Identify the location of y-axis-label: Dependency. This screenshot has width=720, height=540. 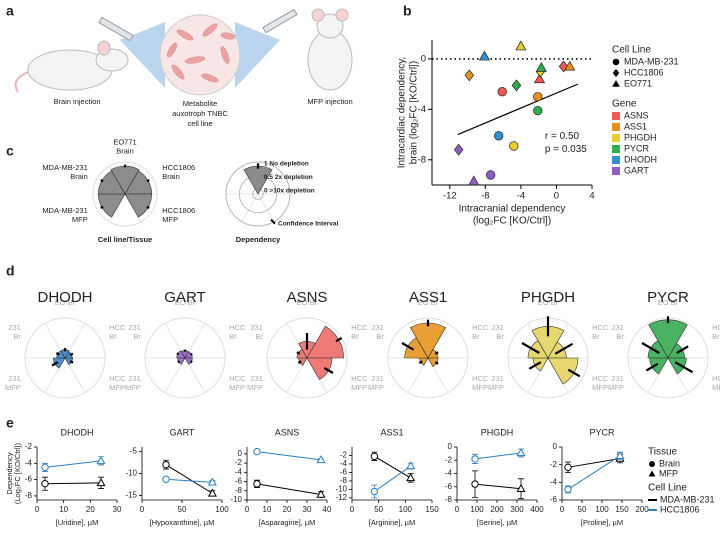
(9, 473).